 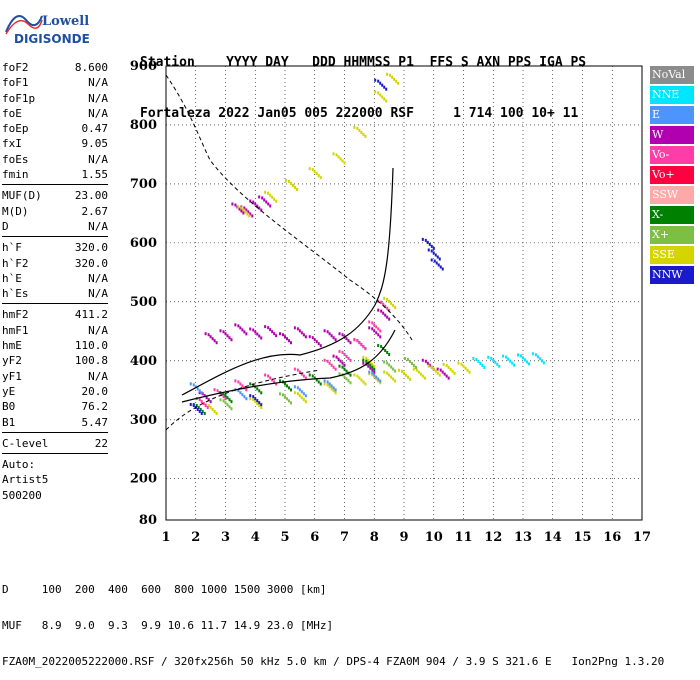 I want to click on param-row-fof1: foF1 N/A, so click(x=55, y=82).